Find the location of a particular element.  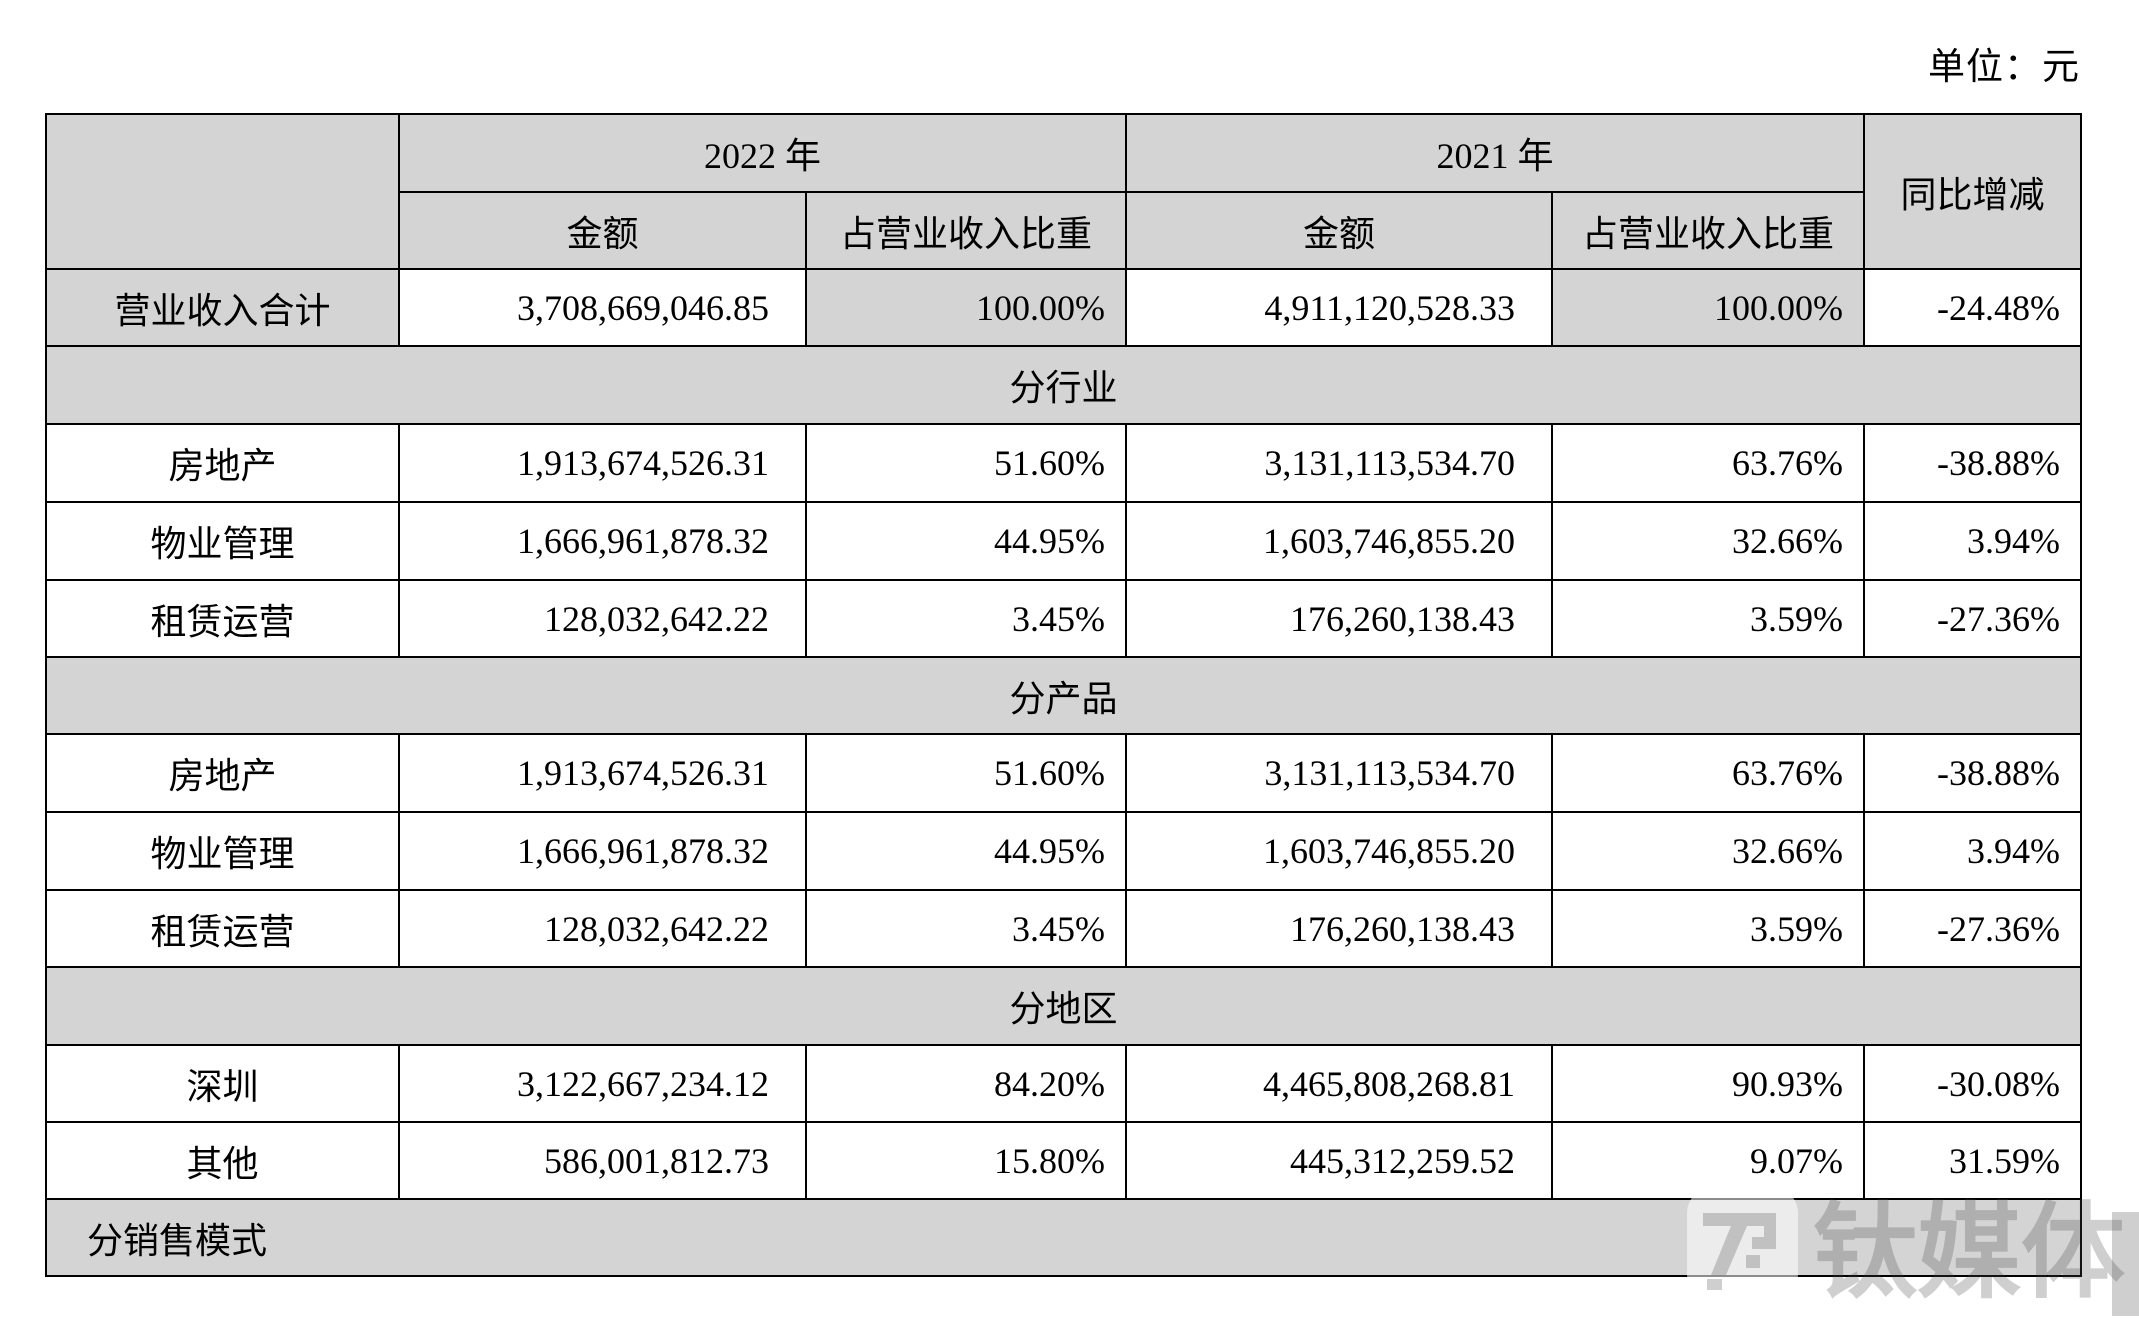

header-row-years: 2022 年 2021 年 同比增减 is located at coordinates (1064, 191).